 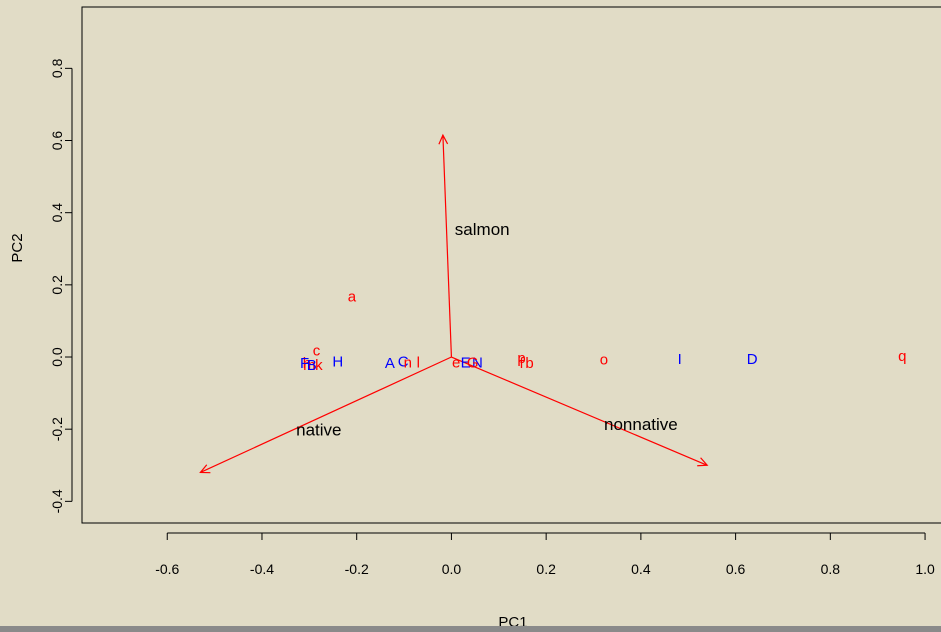 I want to click on y-axis-title: PC2, so click(x=17, y=247).